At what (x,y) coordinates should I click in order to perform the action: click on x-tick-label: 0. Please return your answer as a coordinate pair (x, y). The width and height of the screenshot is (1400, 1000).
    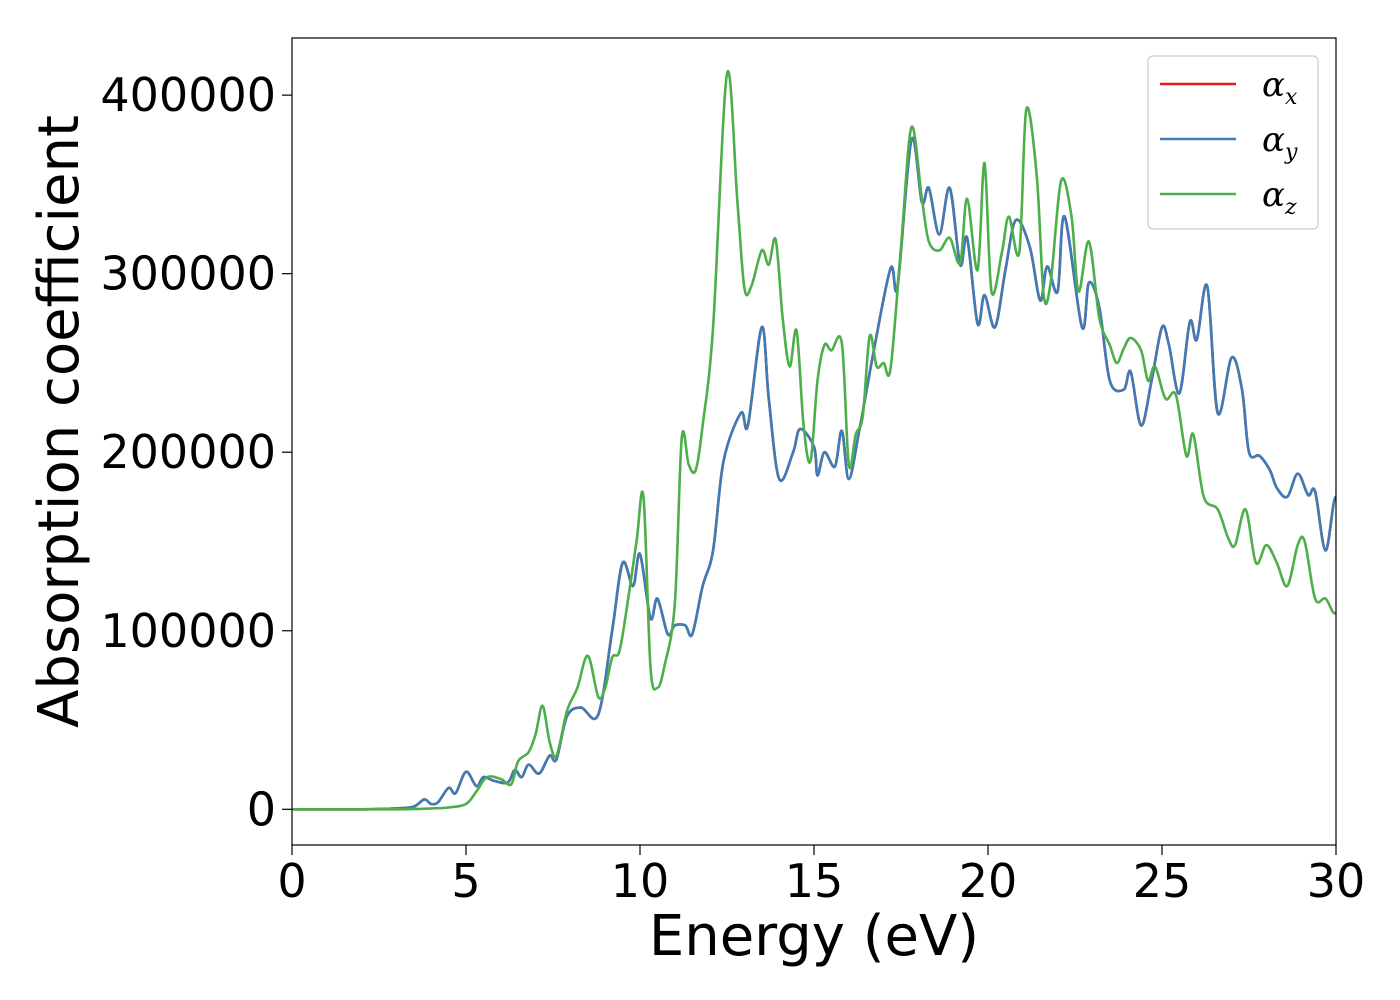
    Looking at the image, I should click on (291, 881).